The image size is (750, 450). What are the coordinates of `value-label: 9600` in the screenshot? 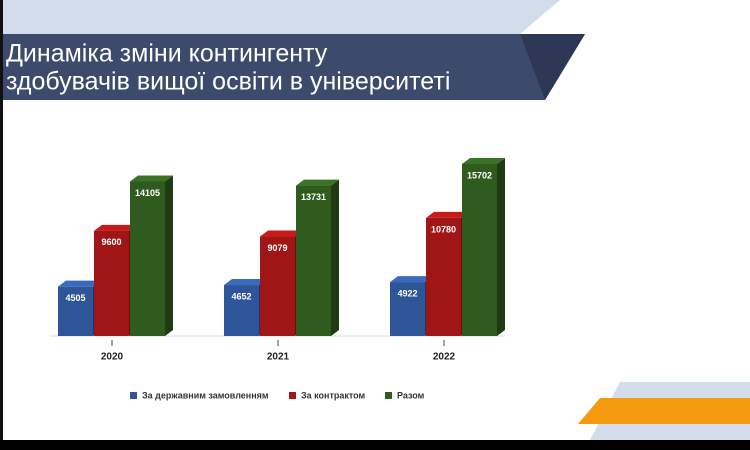 It's located at (111, 242).